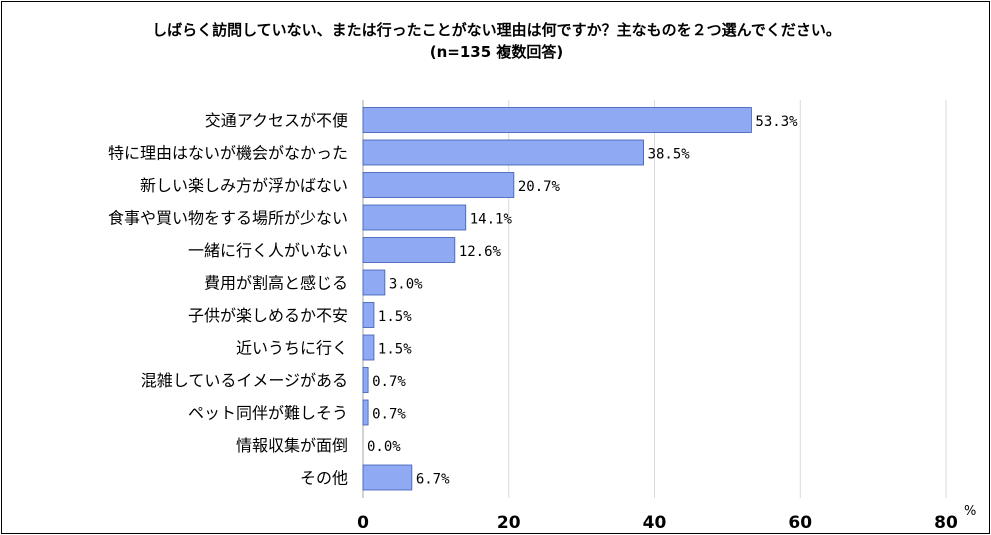 The image size is (991, 535). I want to click on category-label-11: その他, so click(324, 478).